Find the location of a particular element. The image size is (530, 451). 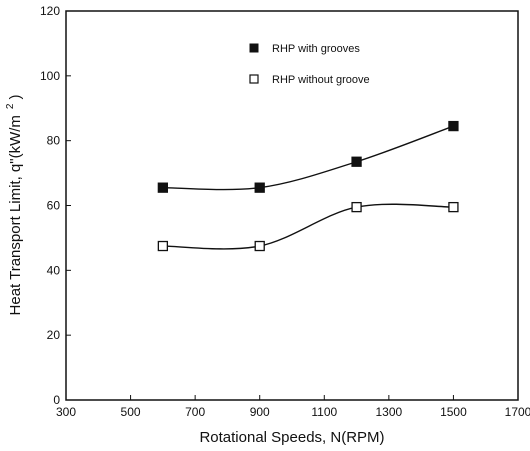

y-tick-label: 40 is located at coordinates (54, 270).